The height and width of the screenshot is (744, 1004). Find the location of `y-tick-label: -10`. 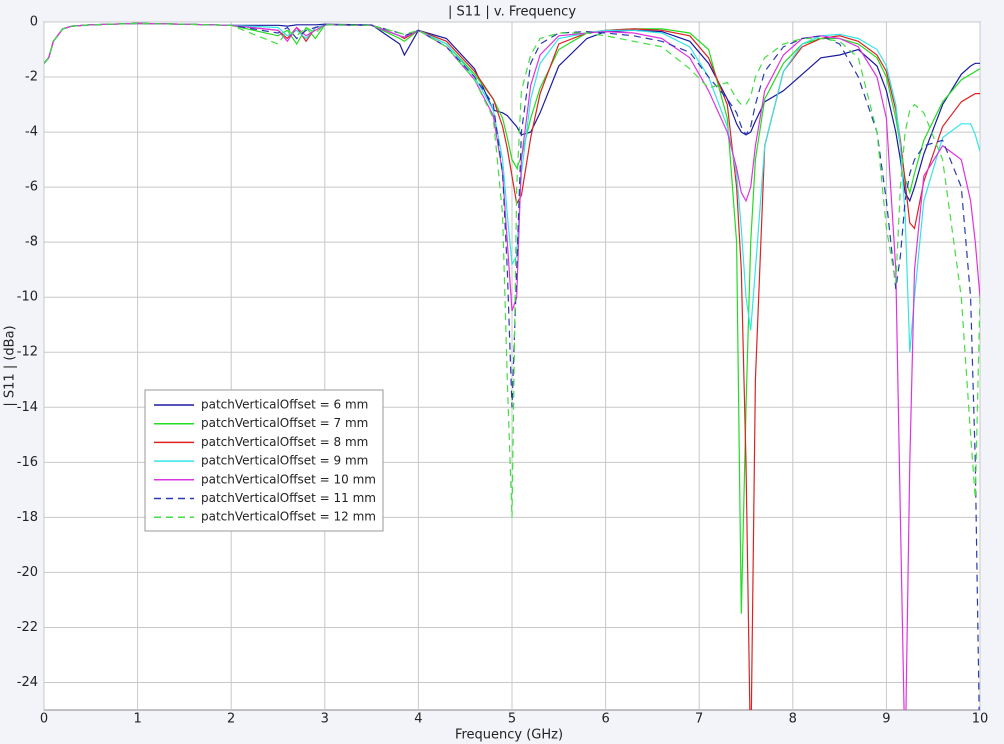

y-tick-label: -10 is located at coordinates (27, 297).